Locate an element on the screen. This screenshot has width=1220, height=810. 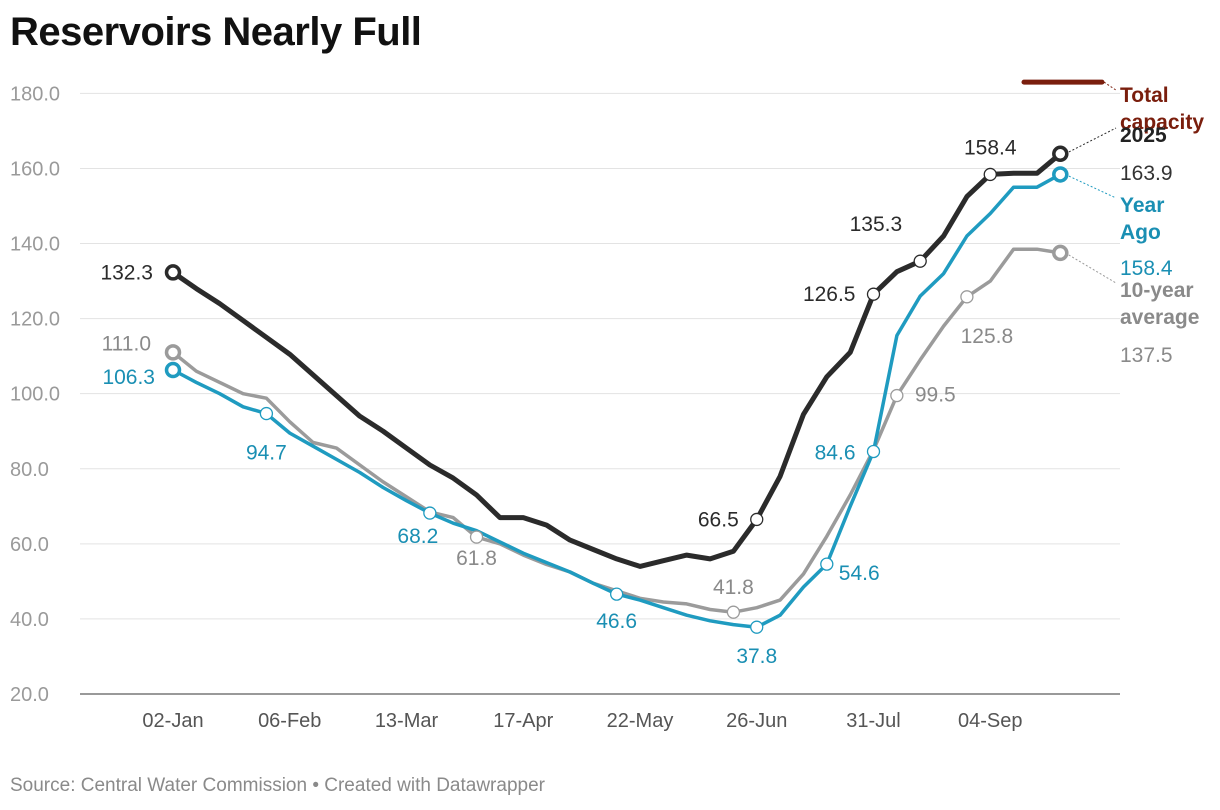
capacity-connector is located at coordinates (1110, 86).